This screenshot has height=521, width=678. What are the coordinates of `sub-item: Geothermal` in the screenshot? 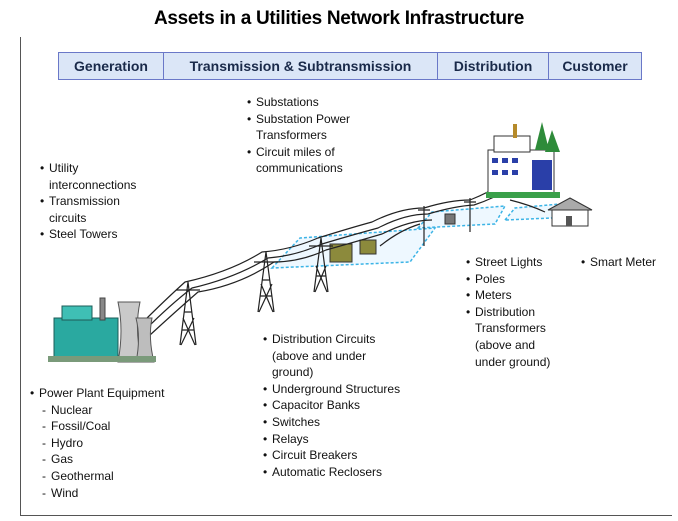 It's located at (101, 476).